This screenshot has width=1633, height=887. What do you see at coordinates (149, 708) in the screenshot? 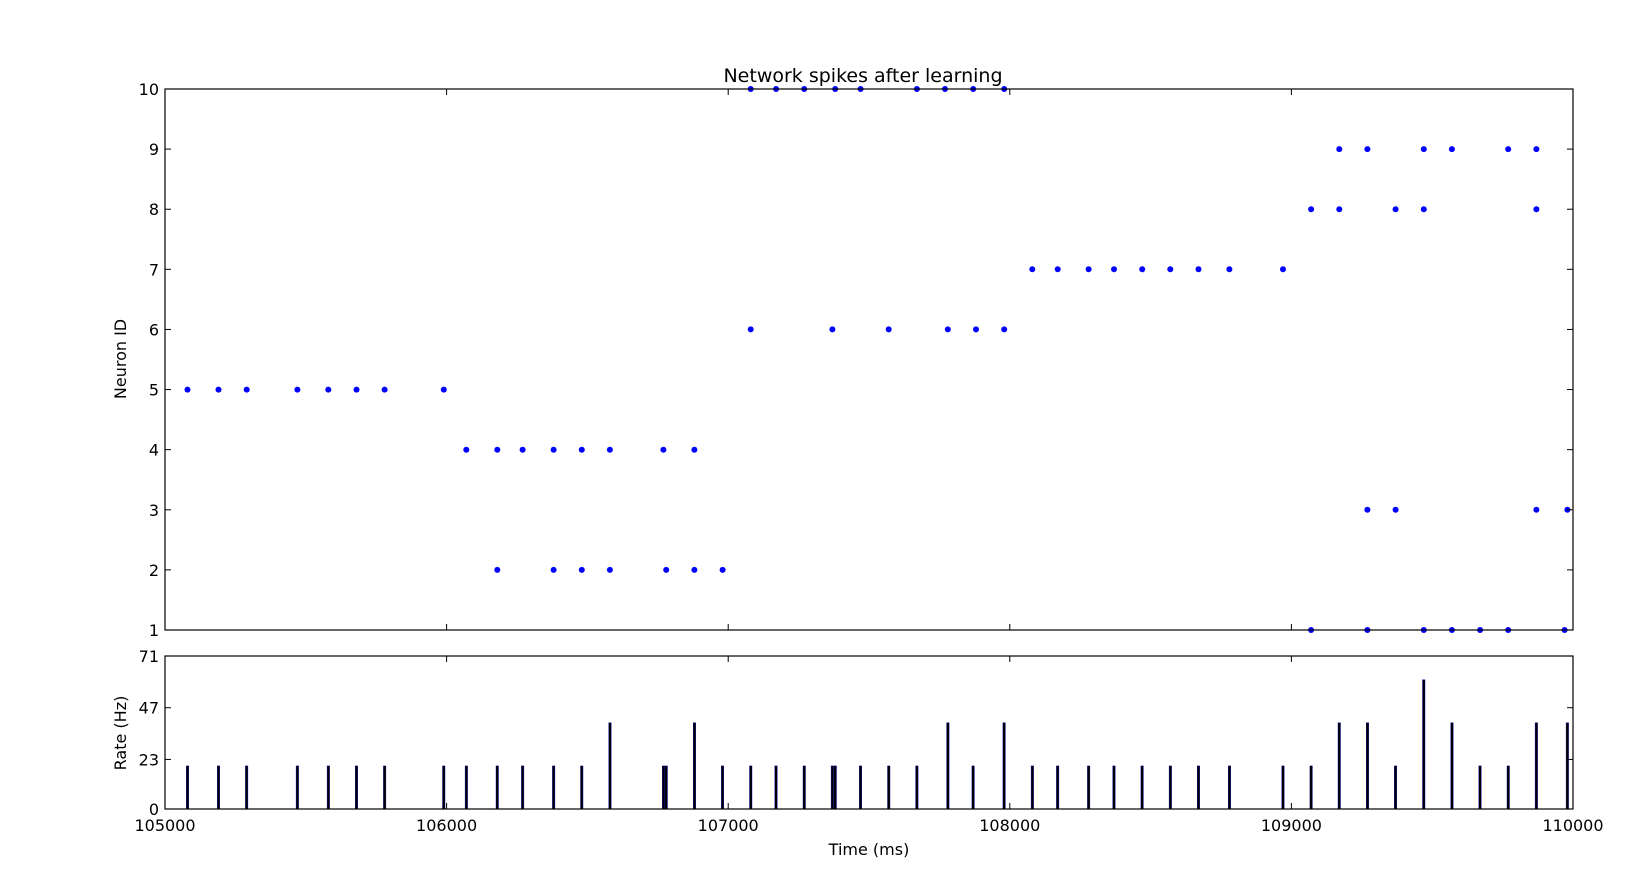
I see `rate-y-tick-label: 47` at bounding box center [149, 708].